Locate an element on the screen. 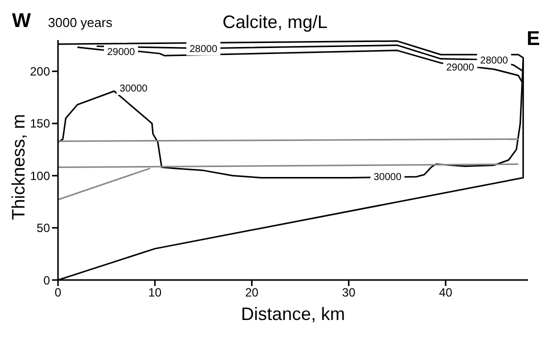  y-tick-label: 150 is located at coordinates (40, 123).